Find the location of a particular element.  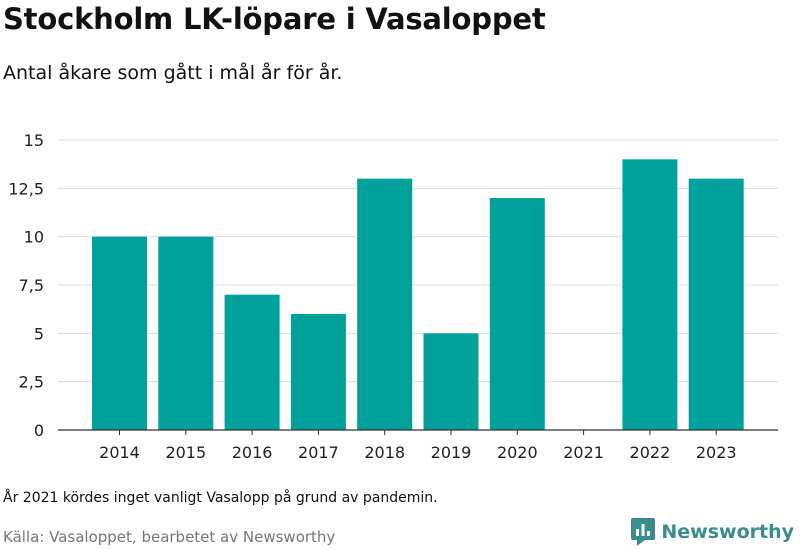

bar-2020 is located at coordinates (517, 314).